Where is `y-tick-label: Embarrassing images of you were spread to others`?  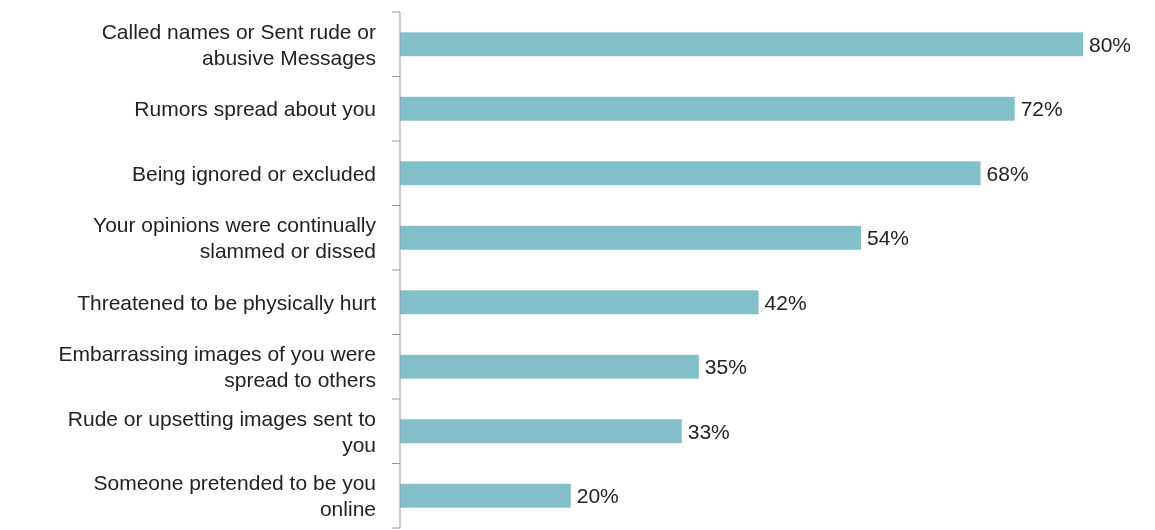
y-tick-label: Embarrassing images of you were spread to others is located at coordinates (217, 367).